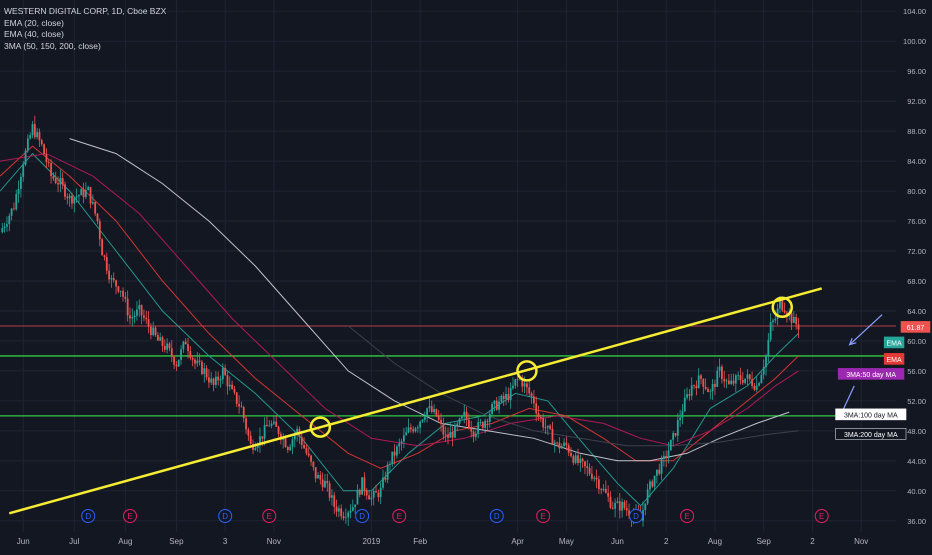  What do you see at coordinates (52, 45) in the screenshot?
I see `legend-3ma: 3MA (50, 150, 200, close)` at bounding box center [52, 45].